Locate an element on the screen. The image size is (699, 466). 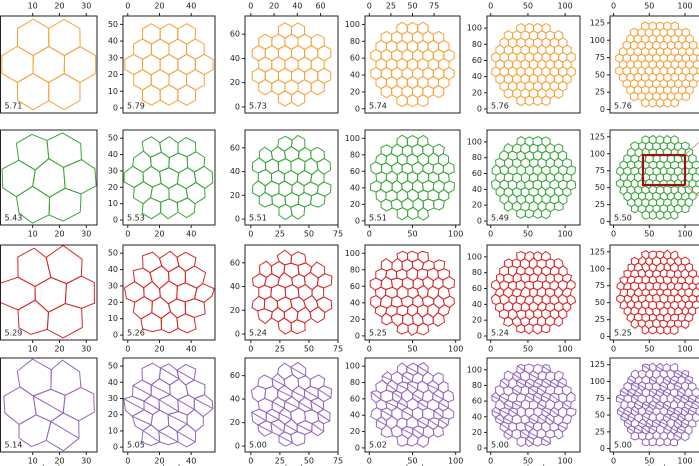
x-tick-label: 10 is located at coordinates (33, 349).